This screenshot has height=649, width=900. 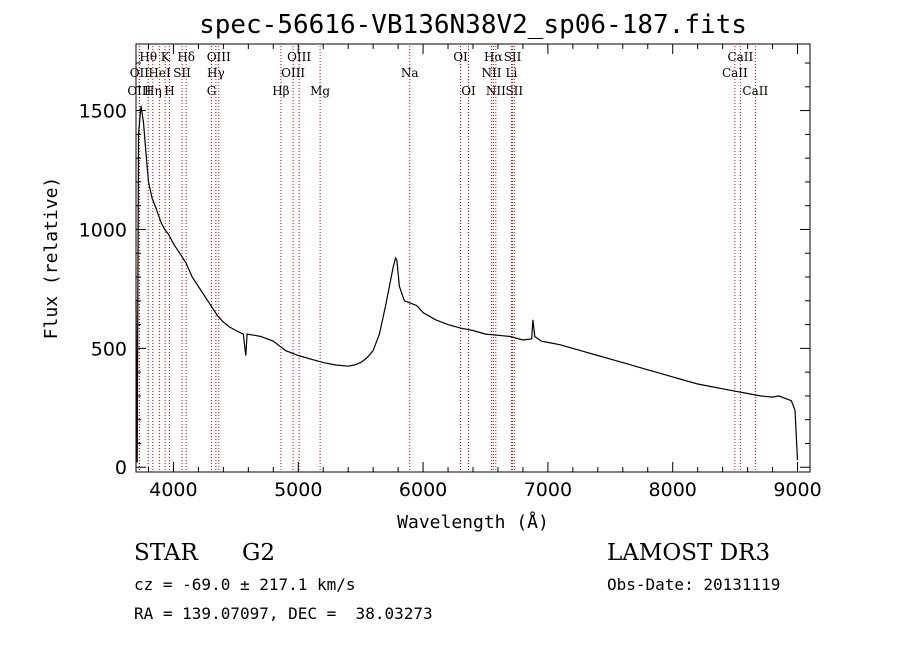 What do you see at coordinates (493, 57) in the screenshot?
I see `spectral-line-label: Hα` at bounding box center [493, 57].